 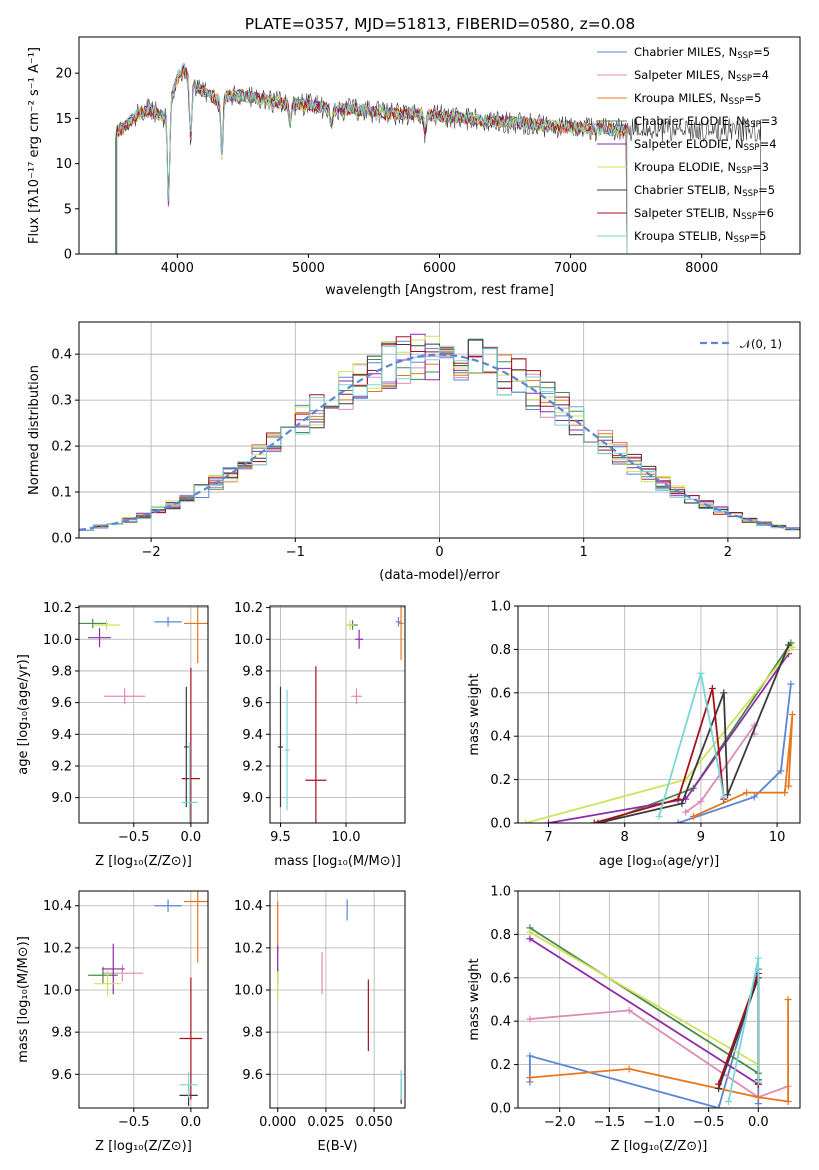 What do you see at coordinates (687, 213) in the screenshot?
I see `legend-label: Salpeter STELIB, N` at bounding box center [687, 213].